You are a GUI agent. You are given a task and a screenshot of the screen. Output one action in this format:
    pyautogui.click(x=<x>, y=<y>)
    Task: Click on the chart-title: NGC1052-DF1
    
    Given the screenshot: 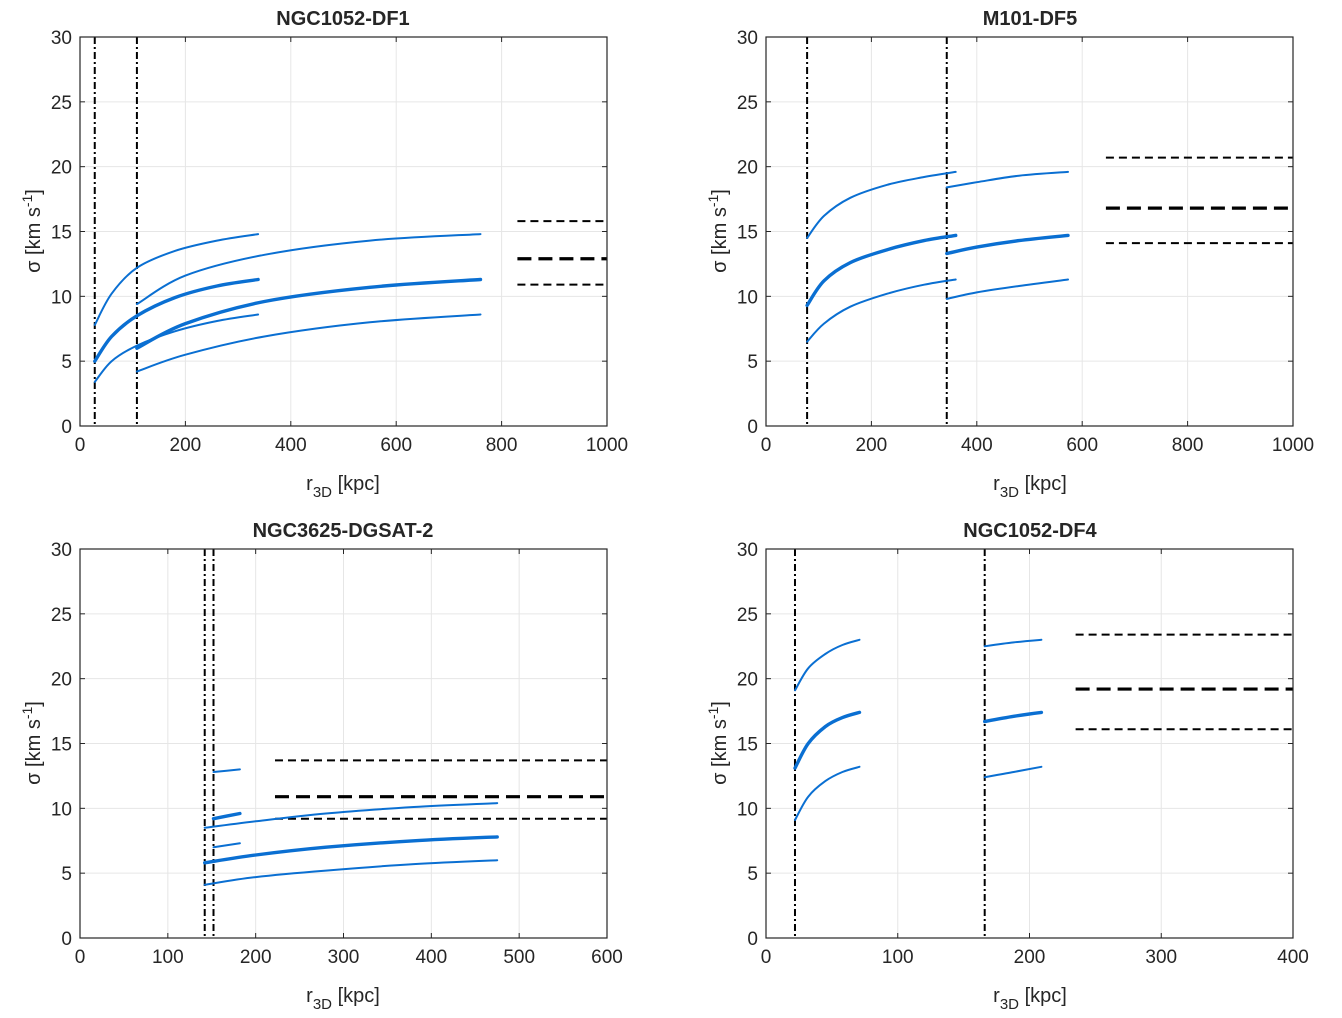 What is the action you would take?
    pyautogui.click(x=342, y=19)
    